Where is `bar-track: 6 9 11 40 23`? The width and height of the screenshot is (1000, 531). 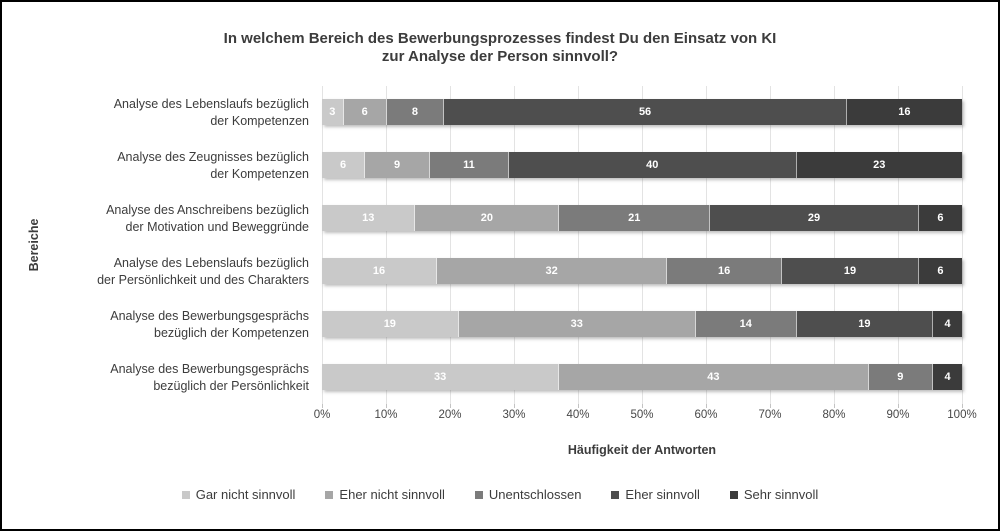 bar-track: 6 9 11 40 23 is located at coordinates (642, 165).